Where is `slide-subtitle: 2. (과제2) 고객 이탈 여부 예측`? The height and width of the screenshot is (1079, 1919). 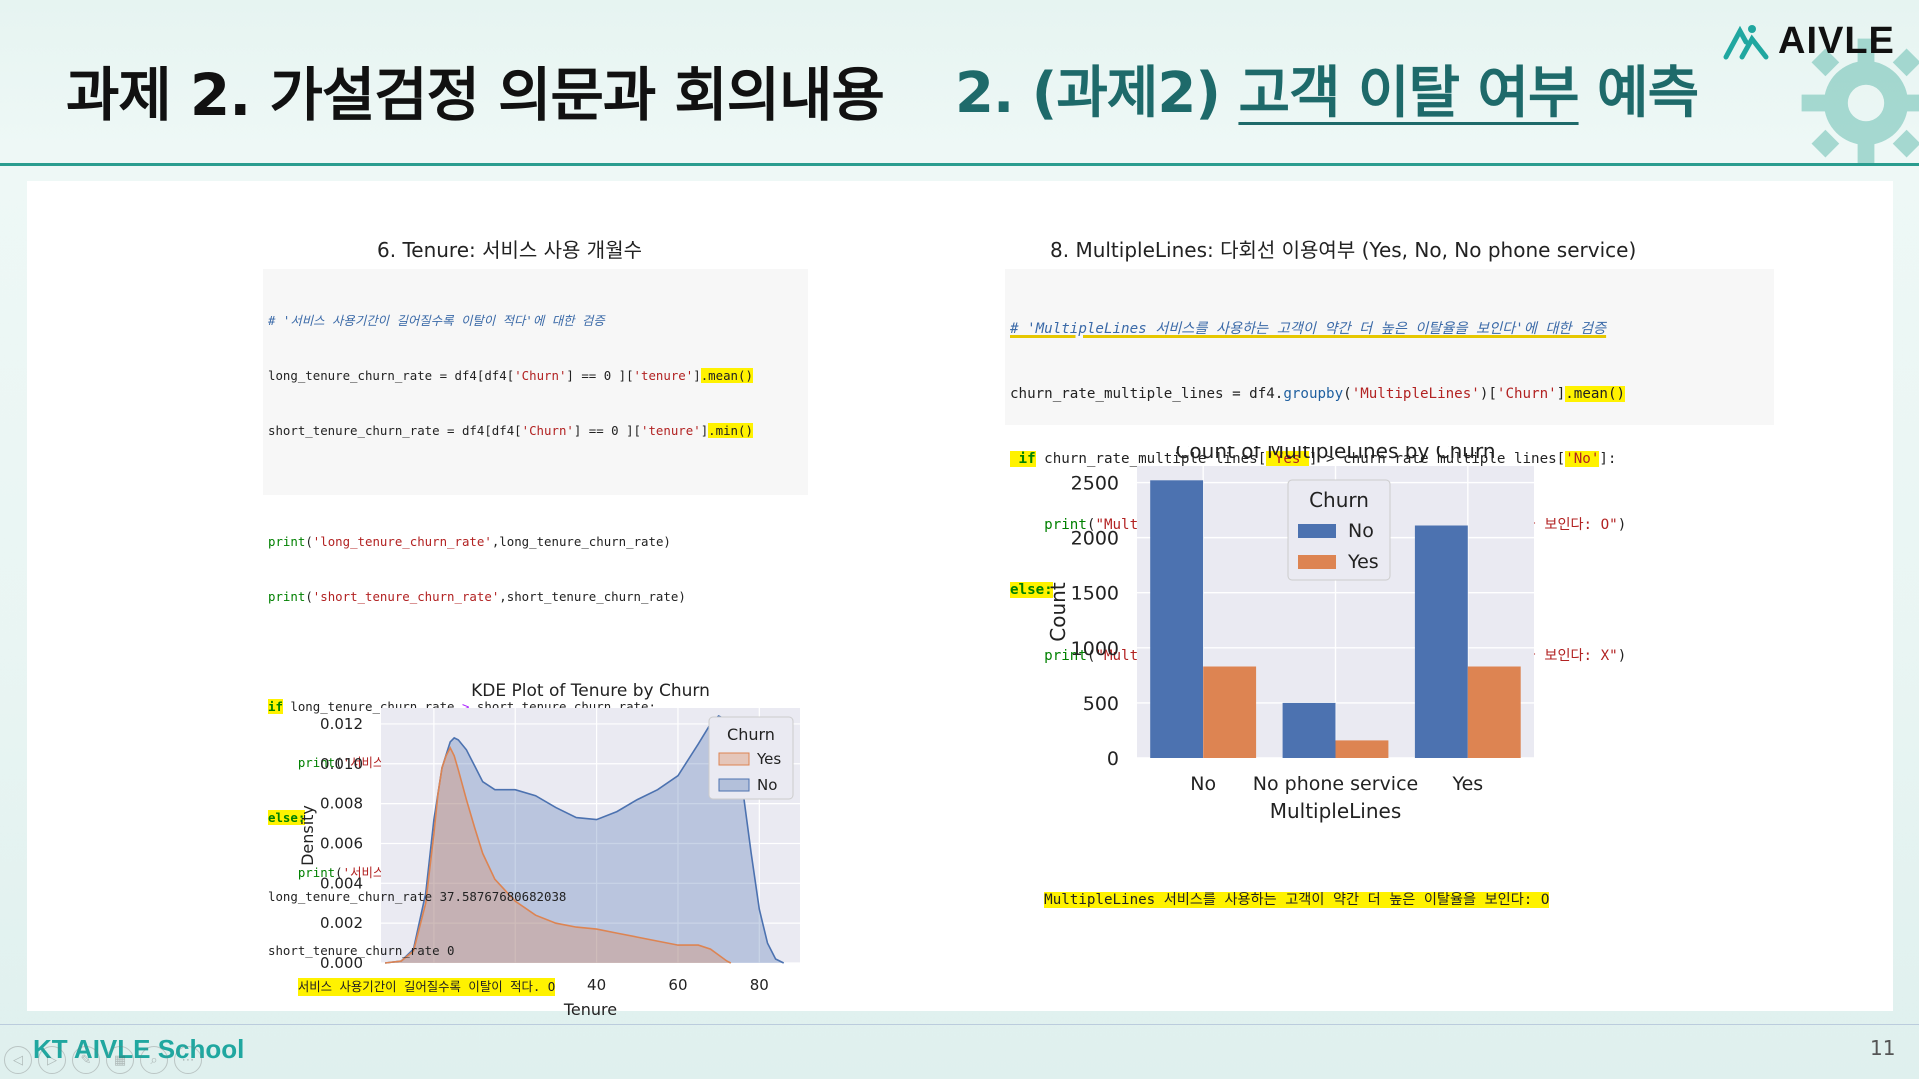 slide-subtitle: 2. (과제2) 고객 이탈 여부 예측 is located at coordinates (1327, 88).